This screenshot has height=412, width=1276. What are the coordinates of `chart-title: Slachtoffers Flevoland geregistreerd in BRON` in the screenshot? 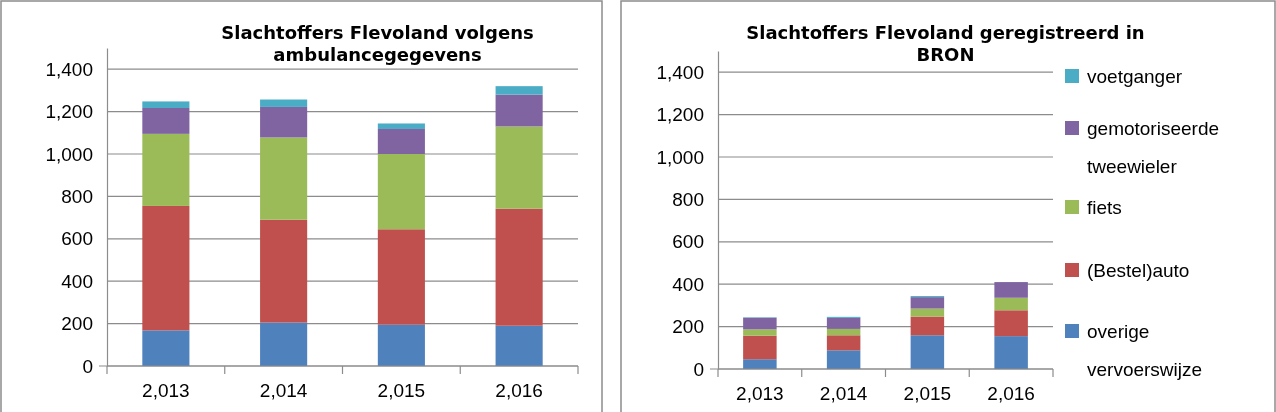 It's located at (945, 43).